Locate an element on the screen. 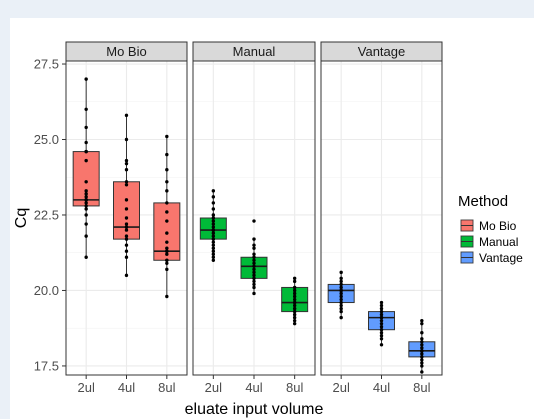 The height and width of the screenshot is (419, 534). legend-label: Mo Bio is located at coordinates (498, 226).